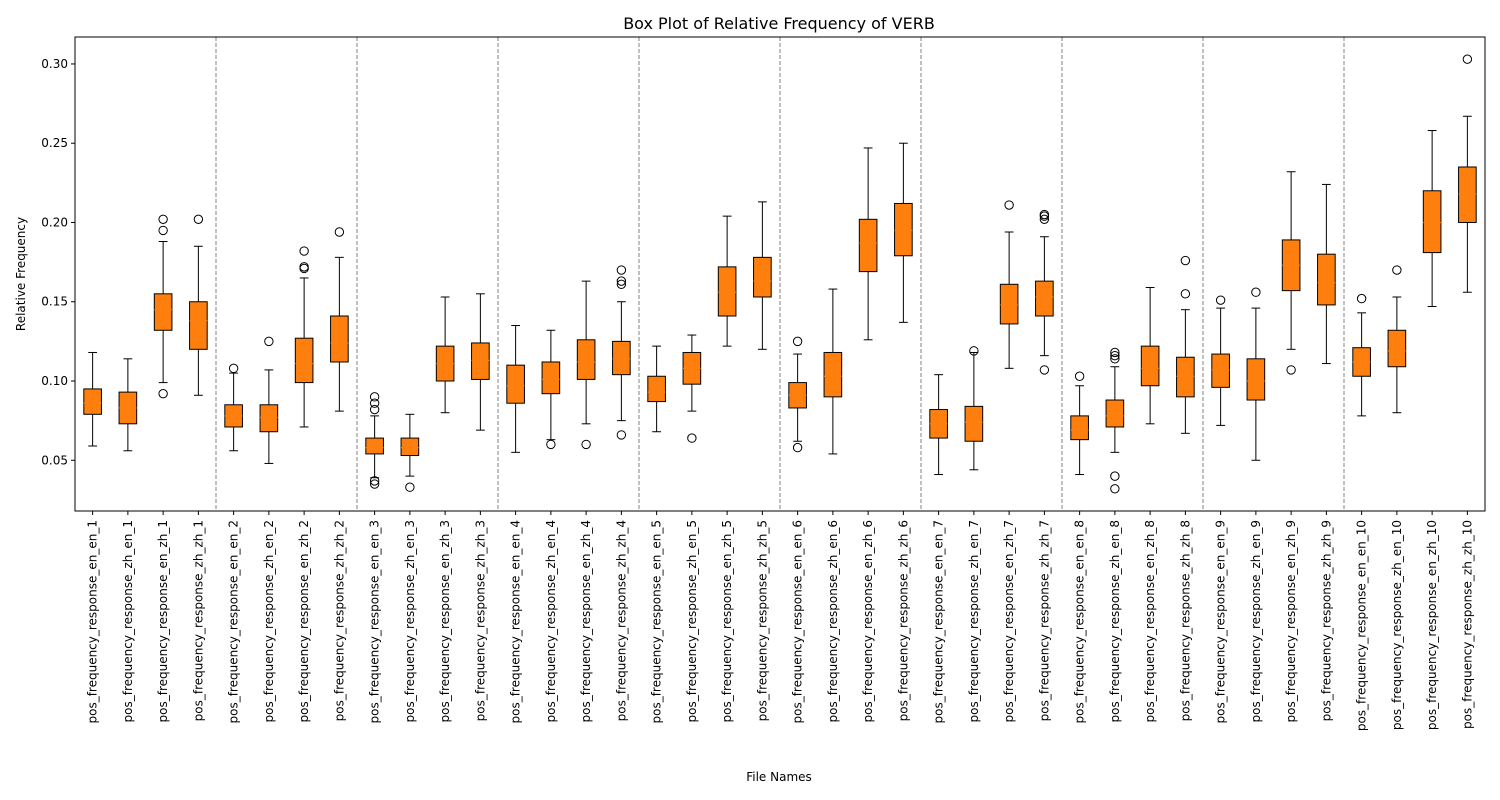  I want to click on x-tick-label: pos_frequency_response_zh_zh_5, so click(762, 620).